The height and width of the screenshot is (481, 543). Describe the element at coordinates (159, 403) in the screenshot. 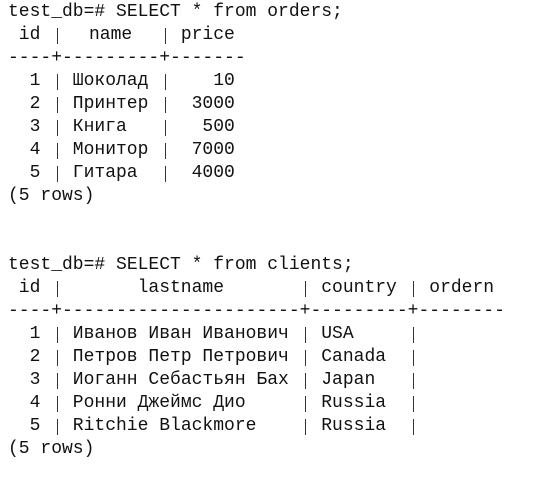

I see `cell: Ронни Джеймс Дио` at that location.